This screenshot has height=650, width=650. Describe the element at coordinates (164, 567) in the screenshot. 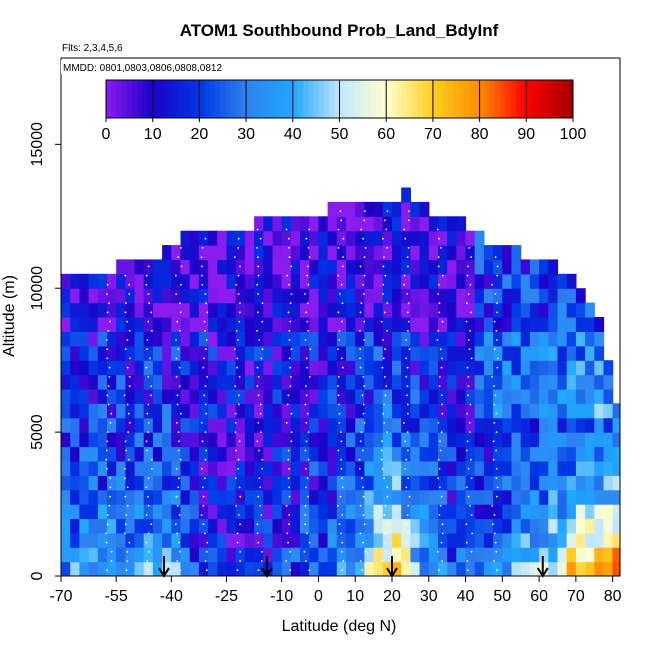

I see `airport-arrow-icon` at that location.